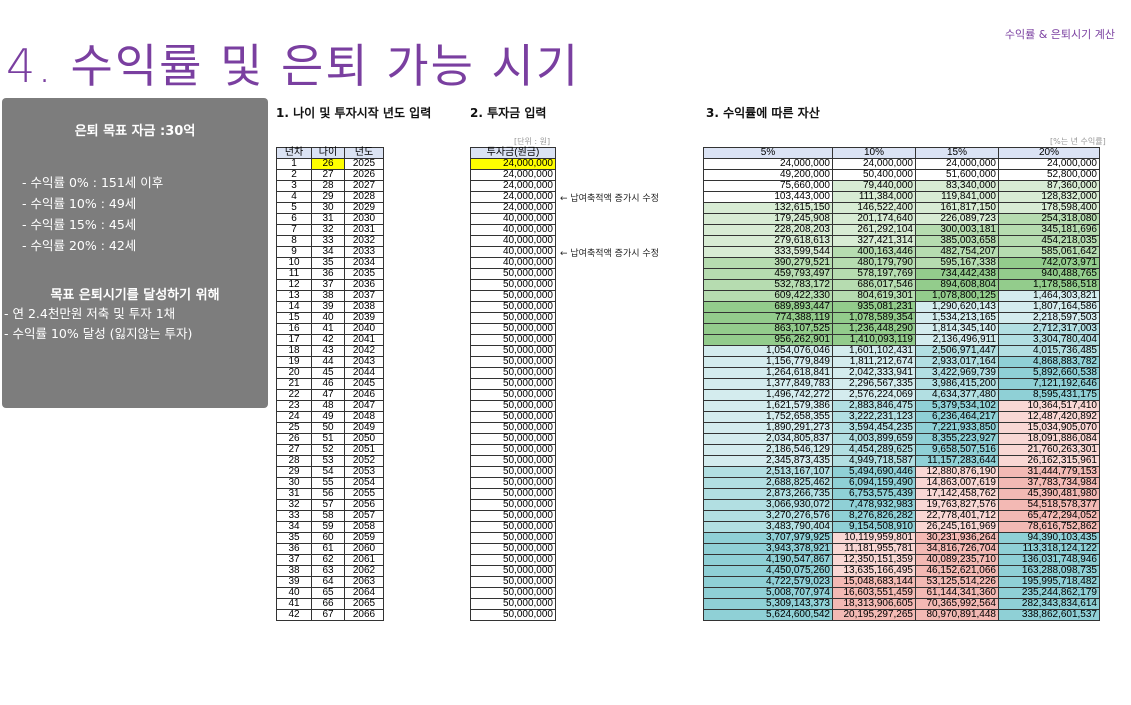 This screenshot has height=705, width=1131. I want to click on asset-20pct-cell: 24,000,000, so click(1049, 164).